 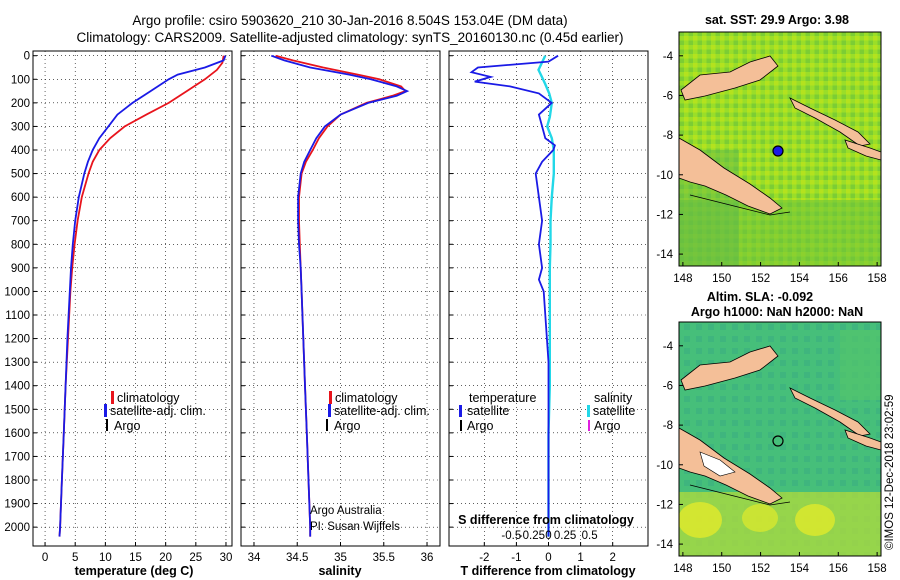 What do you see at coordinates (134, 571) in the screenshot?
I see `temperature-xlabel: temperature (deg C)` at bounding box center [134, 571].